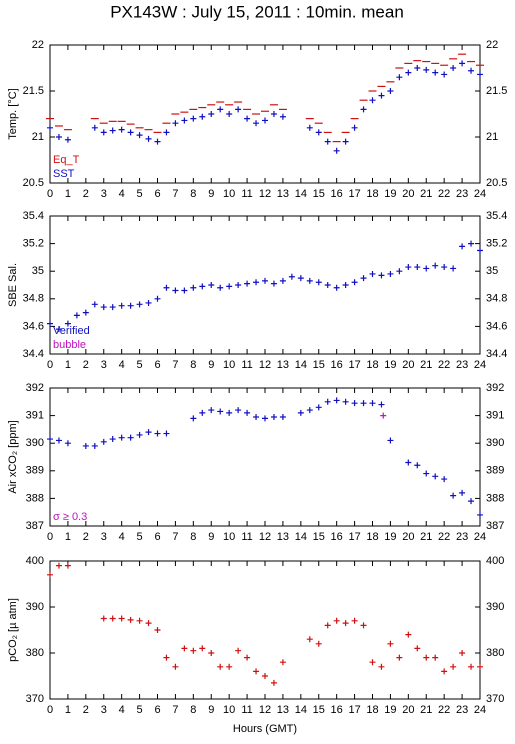  Describe the element at coordinates (496, 326) in the screenshot. I see `y-tick-label-right: 34.6` at that location.